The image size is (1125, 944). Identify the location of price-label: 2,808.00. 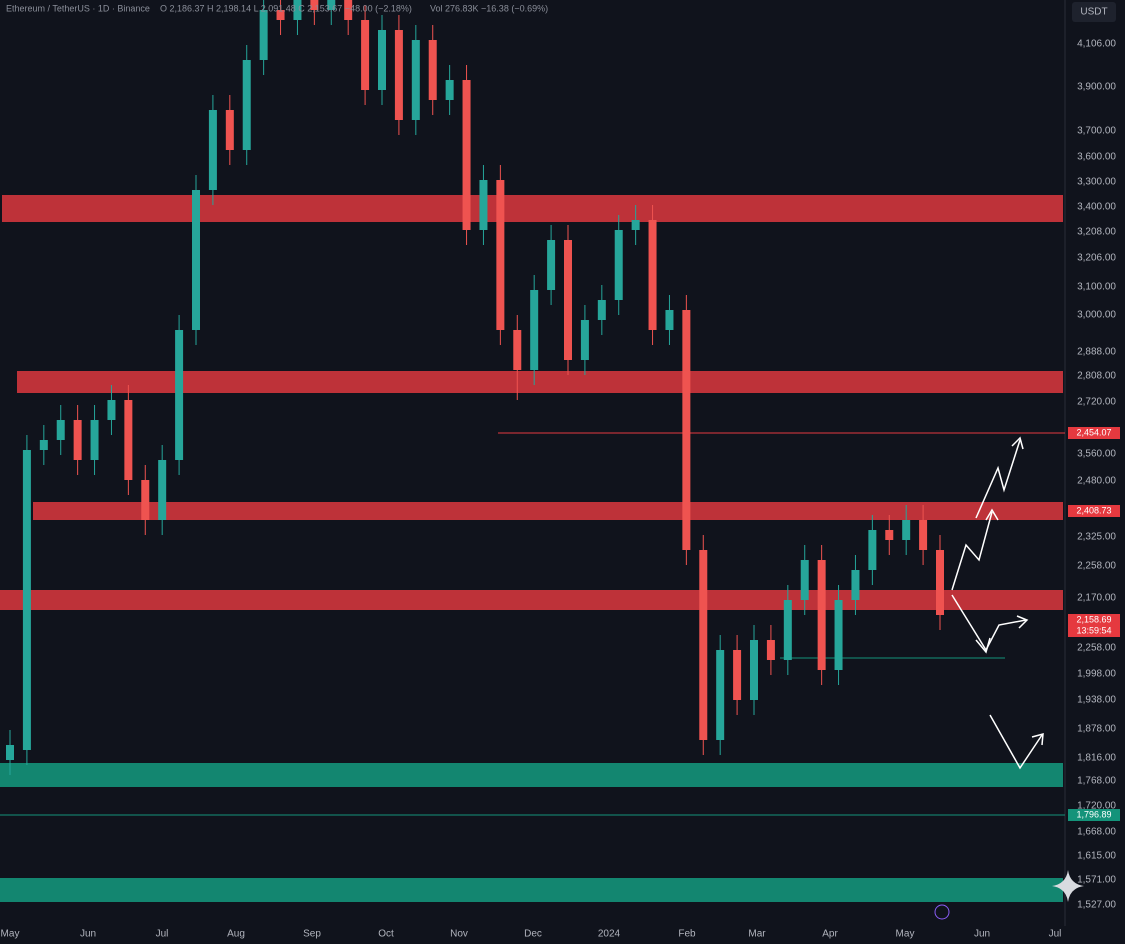
(1096, 376).